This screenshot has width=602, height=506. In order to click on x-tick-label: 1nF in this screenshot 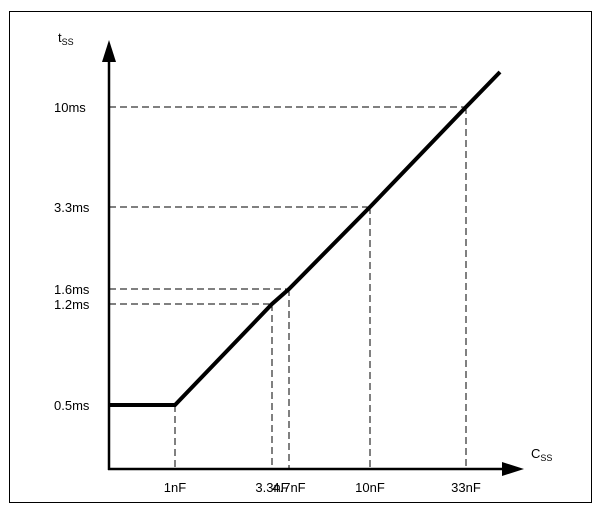, I will do `click(175, 487)`.